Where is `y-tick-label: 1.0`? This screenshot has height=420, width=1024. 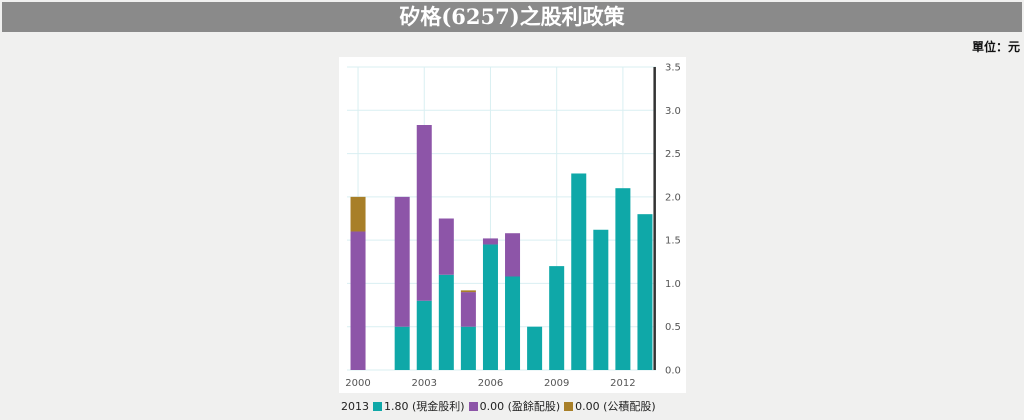 y-tick-label: 1.0 is located at coordinates (673, 284).